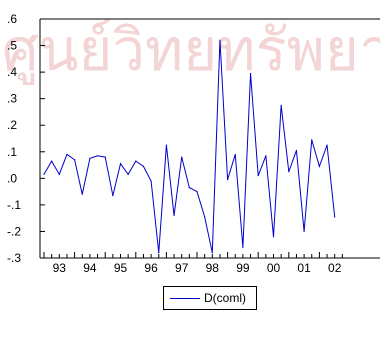  What do you see at coordinates (12, 46) in the screenshot?
I see `y-tick-label: .5` at bounding box center [12, 46].